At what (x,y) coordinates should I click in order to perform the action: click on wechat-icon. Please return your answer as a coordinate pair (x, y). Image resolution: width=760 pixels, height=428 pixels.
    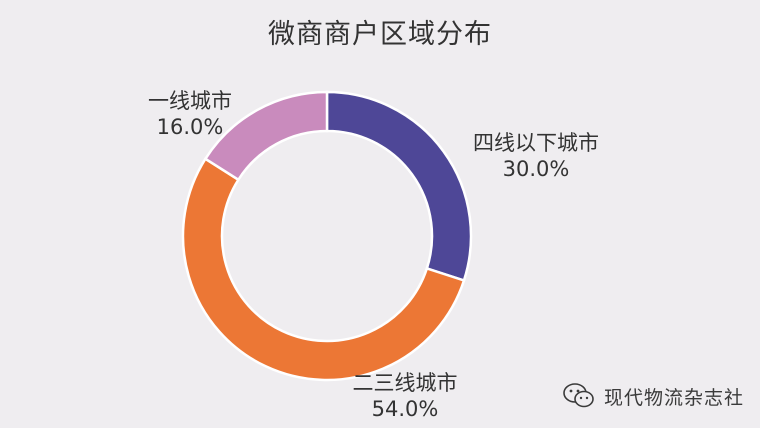
    Looking at the image, I should click on (578, 395).